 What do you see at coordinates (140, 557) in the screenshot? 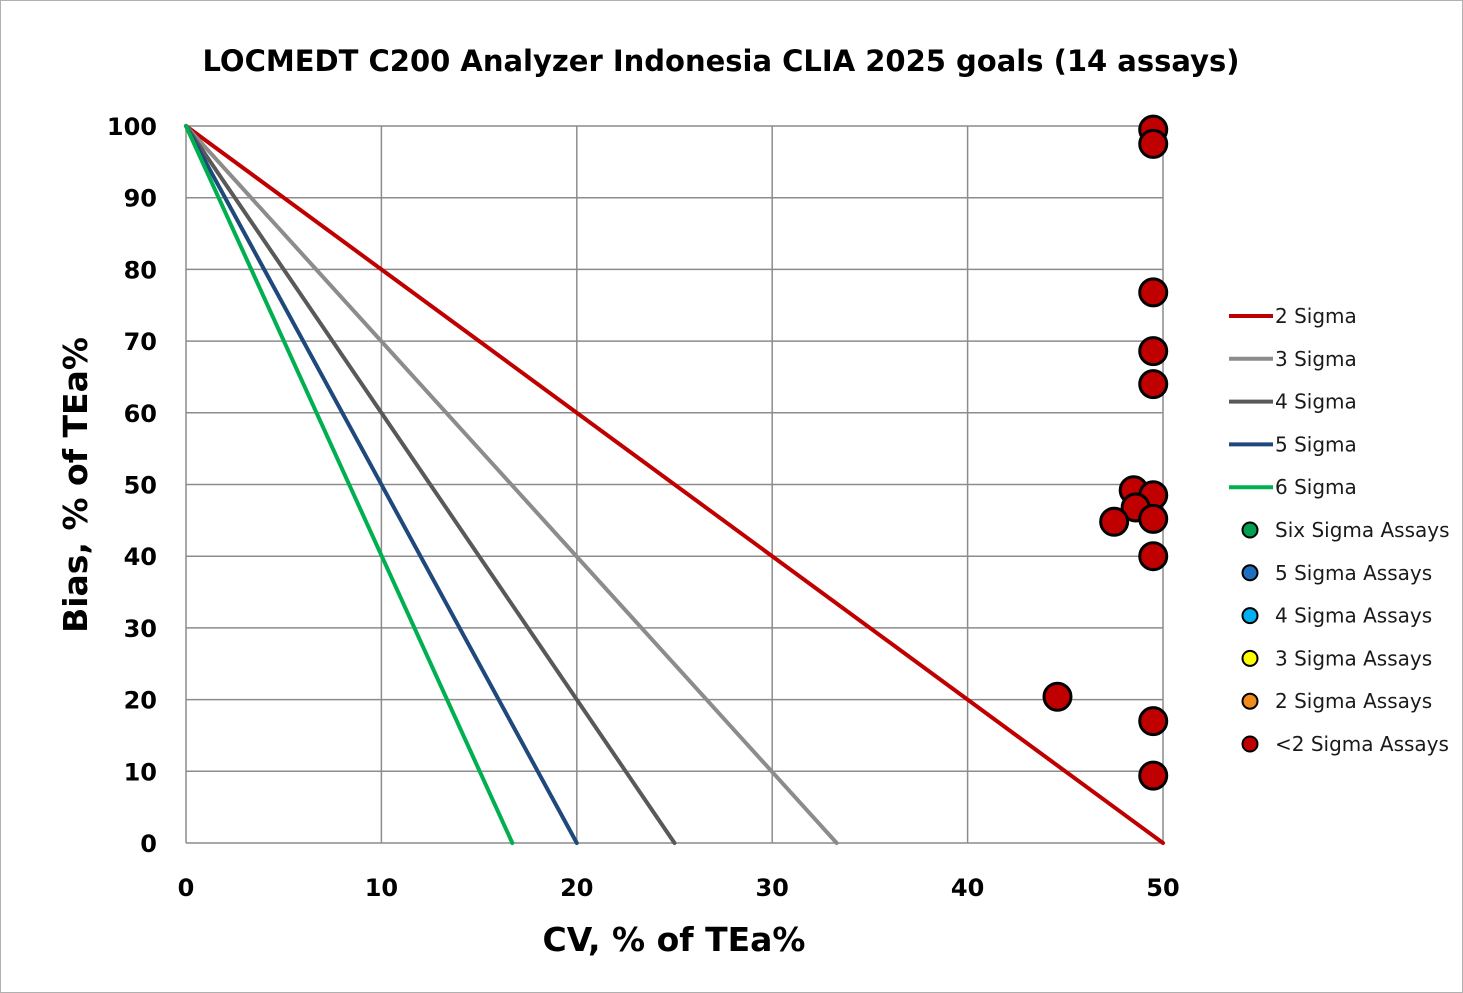
I see `y-tick-label: 40` at bounding box center [140, 557].